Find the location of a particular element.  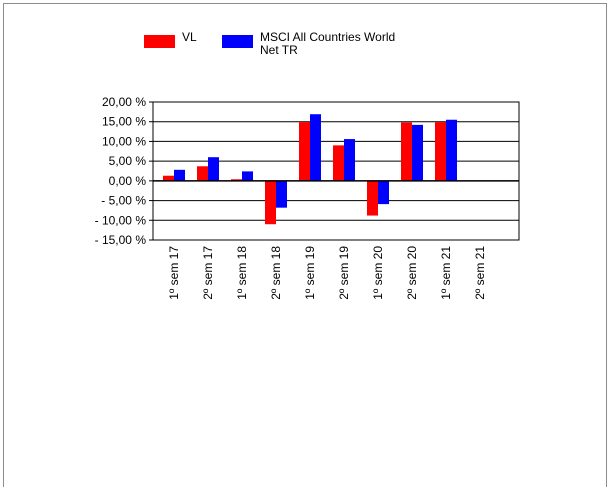

legend-label-msci: MSCI All Countries World Net TR is located at coordinates (360, 44).